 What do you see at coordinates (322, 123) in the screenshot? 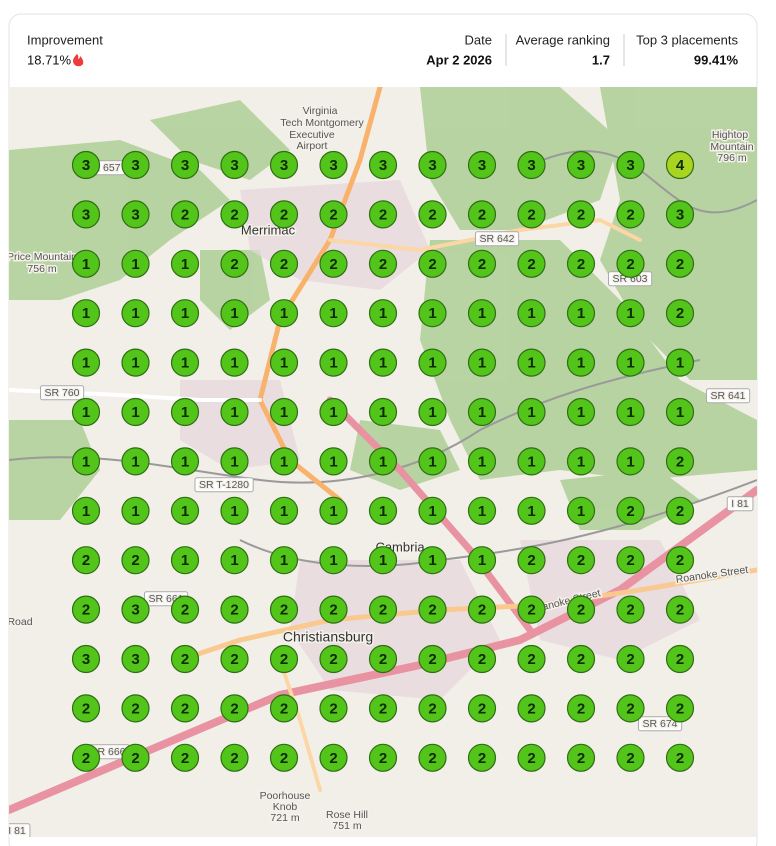
I see `map-label: Tech Montgomery` at bounding box center [322, 123].